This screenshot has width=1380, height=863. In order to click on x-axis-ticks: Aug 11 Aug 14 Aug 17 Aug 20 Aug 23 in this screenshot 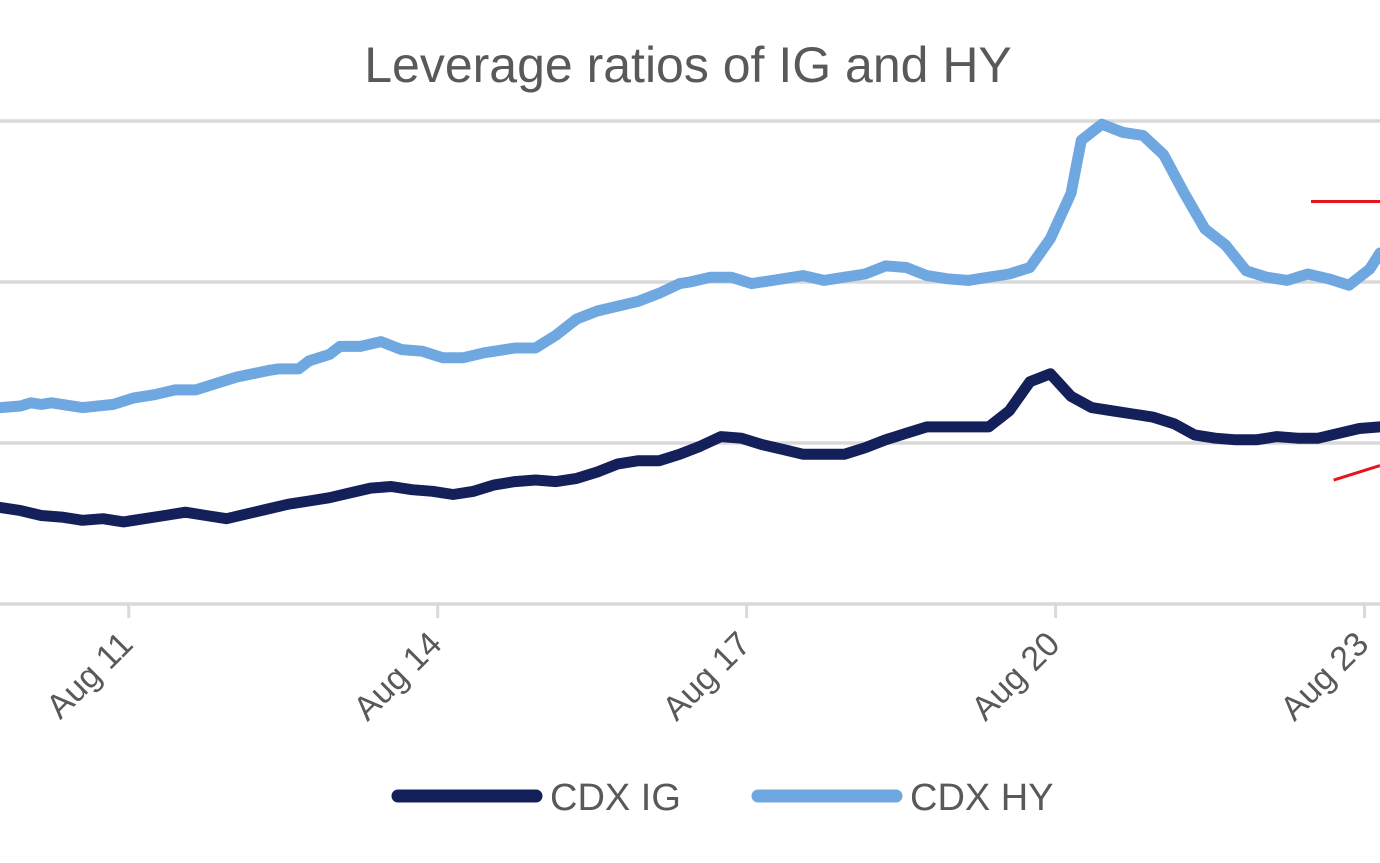, I will do `click(707, 666)`.